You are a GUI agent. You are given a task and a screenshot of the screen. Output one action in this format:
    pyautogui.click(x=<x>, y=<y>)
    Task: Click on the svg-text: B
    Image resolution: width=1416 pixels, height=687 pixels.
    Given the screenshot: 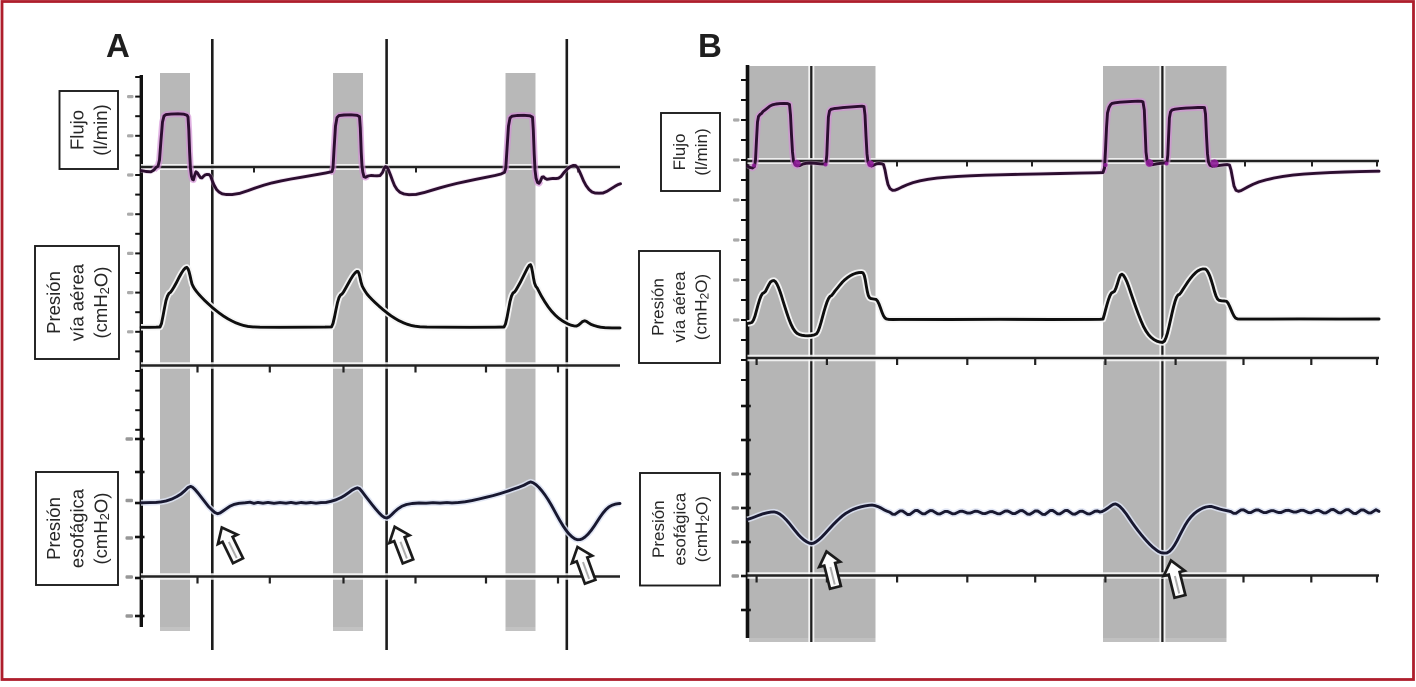 What is the action you would take?
    pyautogui.click(x=710, y=45)
    